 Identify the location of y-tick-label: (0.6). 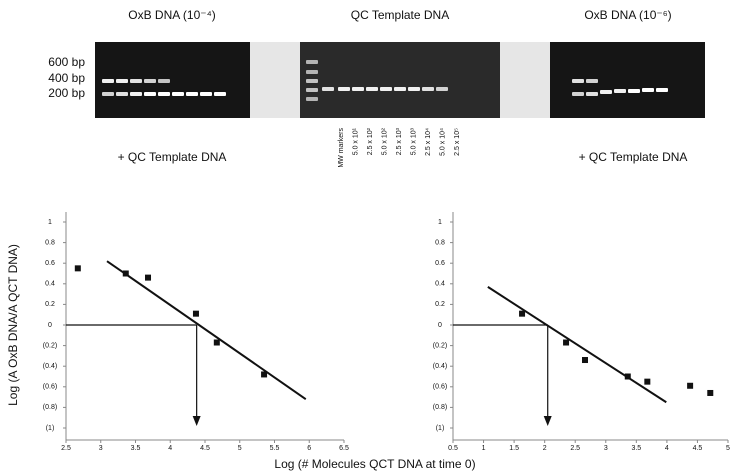
(50, 387).